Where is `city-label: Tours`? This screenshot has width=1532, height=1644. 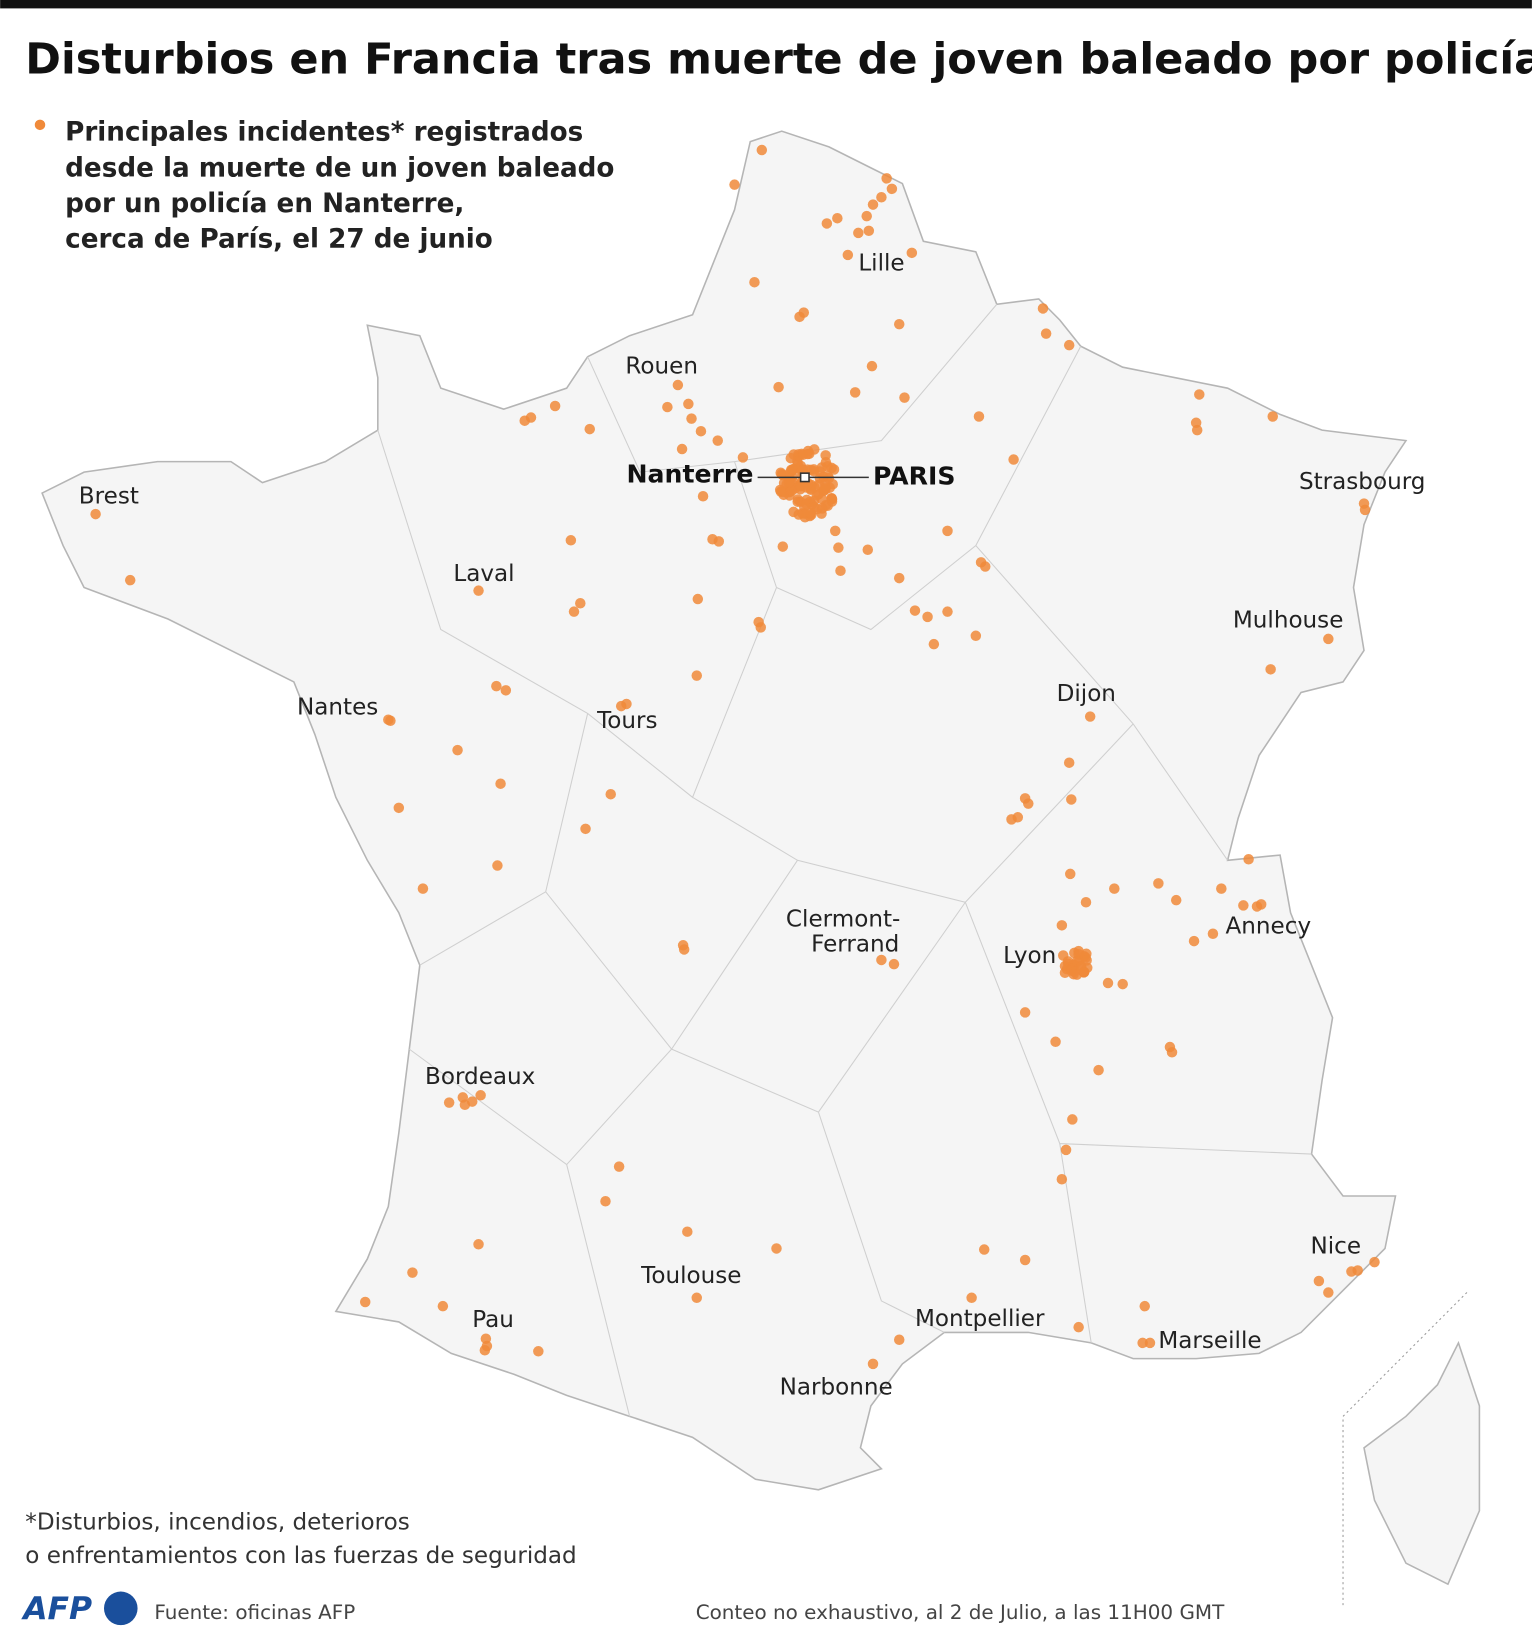 city-label: Tours is located at coordinates (626, 721).